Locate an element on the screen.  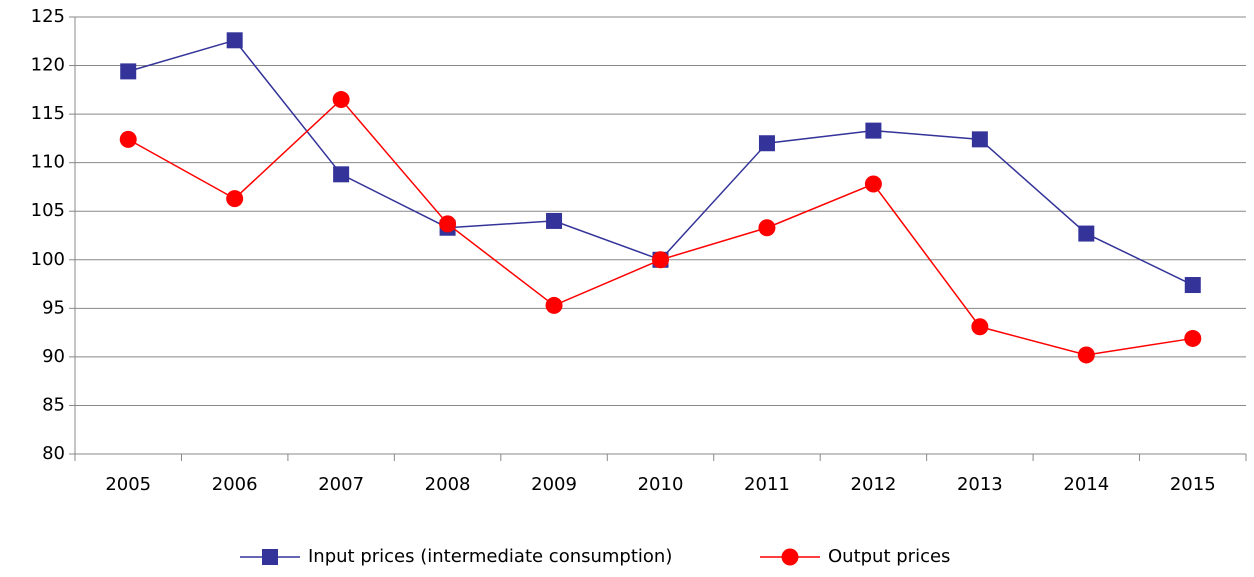
y-tick-label: 90 is located at coordinates (53, 356).